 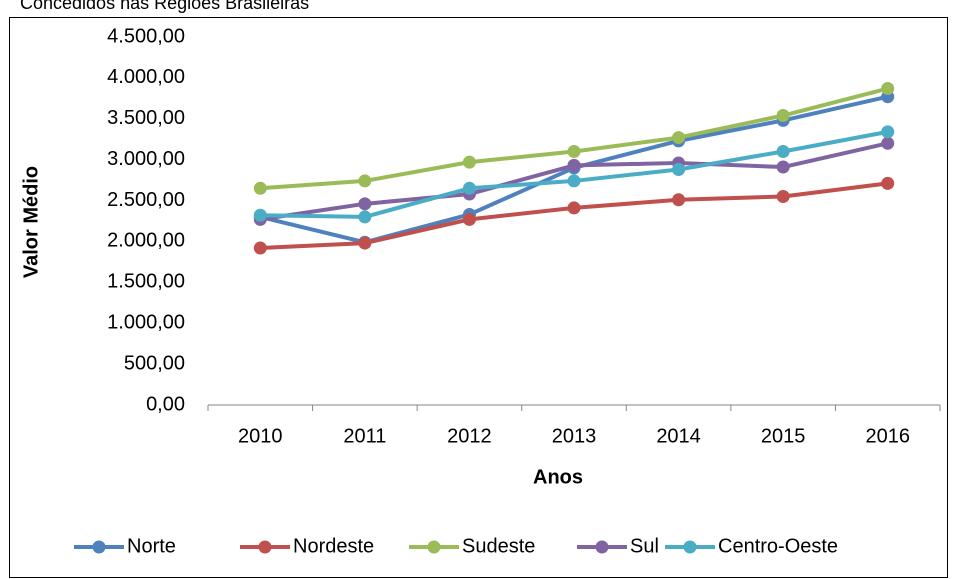 I want to click on y-tick-label: 4.500,00, so click(x=146, y=36).